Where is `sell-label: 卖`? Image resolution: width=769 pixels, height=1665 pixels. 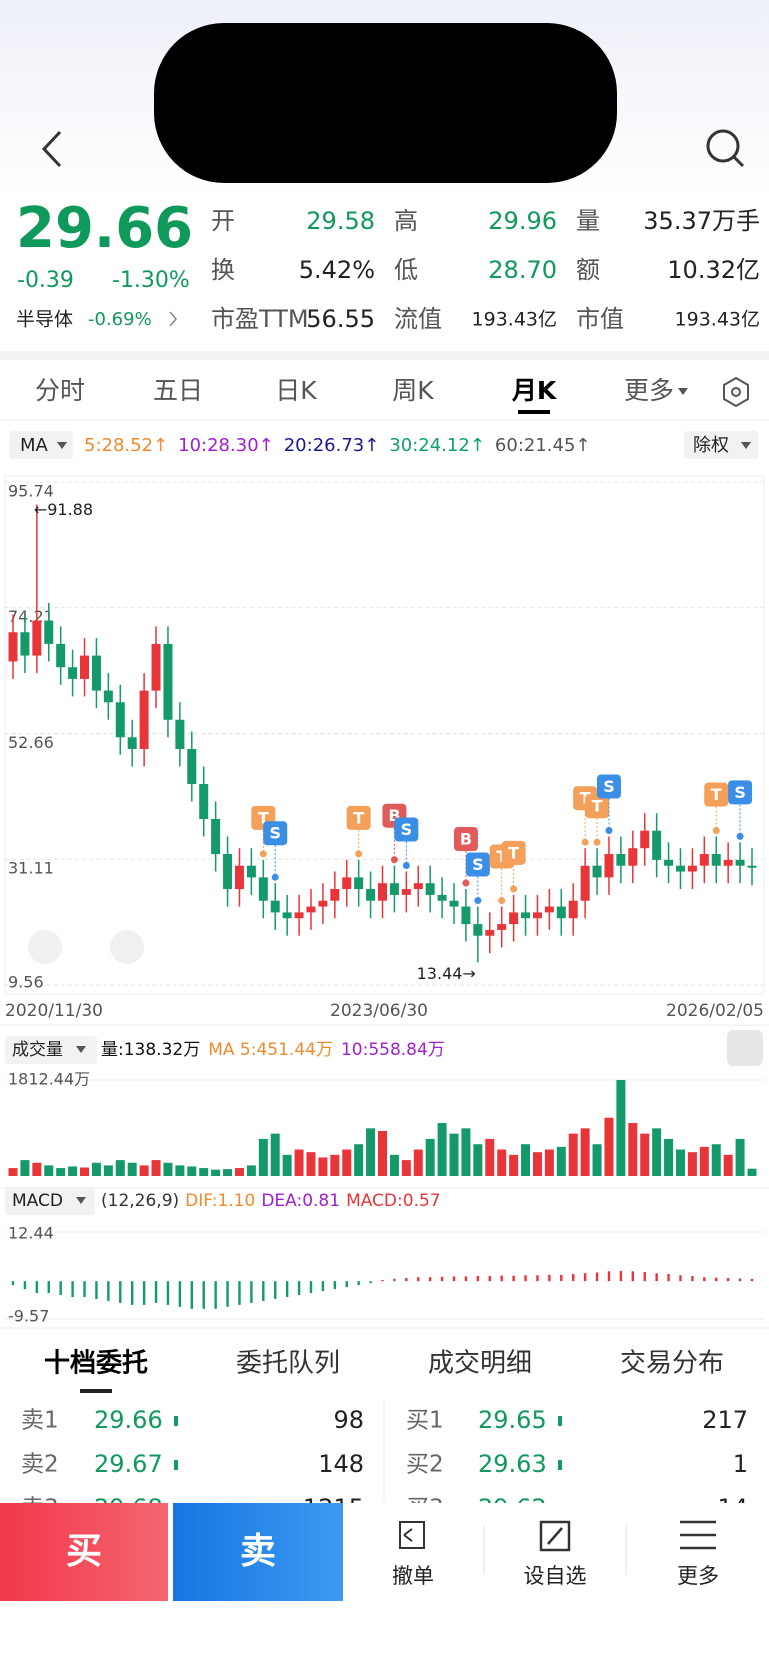
sell-label: 卖 is located at coordinates (258, 1551).